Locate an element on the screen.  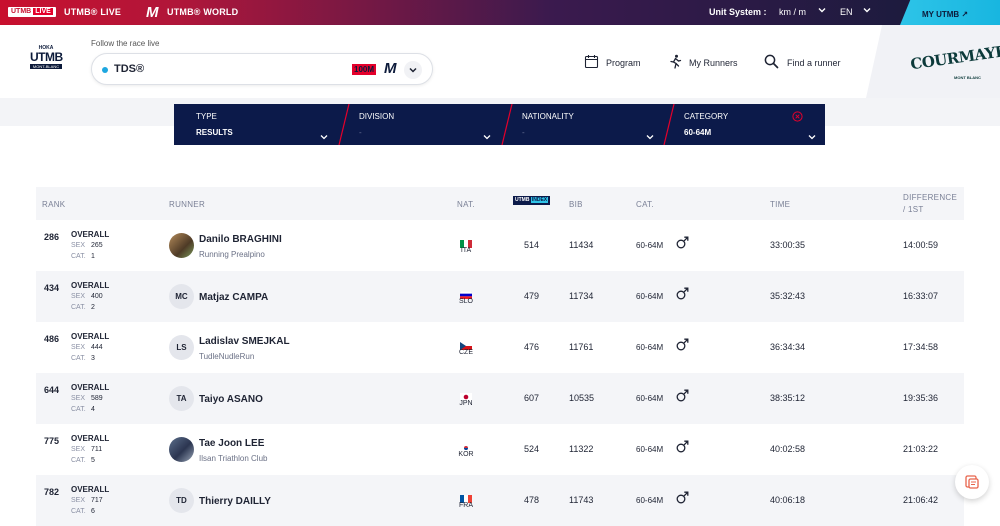
header-utmb-index-badge: UTMB INDEX is located at coordinates (532, 200).